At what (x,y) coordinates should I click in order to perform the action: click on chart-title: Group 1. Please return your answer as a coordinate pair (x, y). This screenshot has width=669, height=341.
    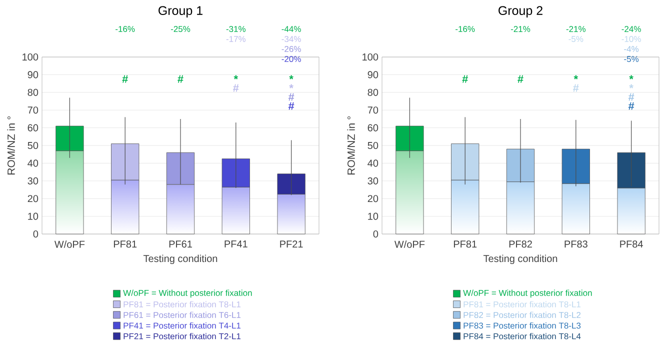
    Looking at the image, I should click on (180, 12).